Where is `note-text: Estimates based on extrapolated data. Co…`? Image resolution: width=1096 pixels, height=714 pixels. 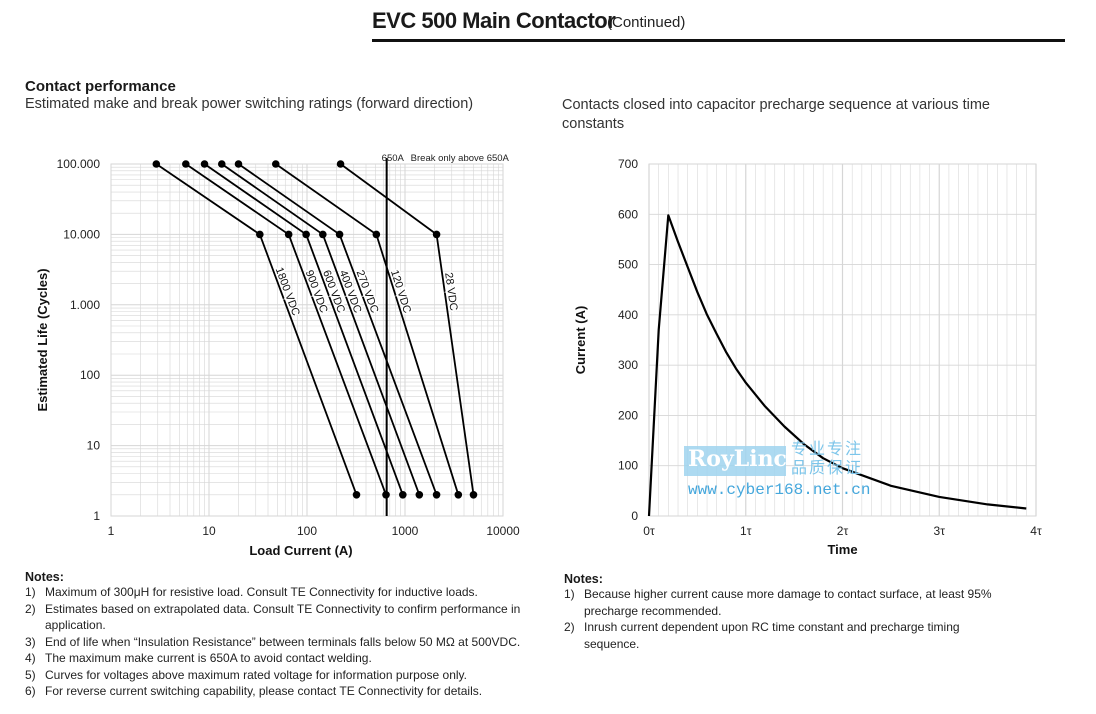
note-text: Estimates based on extrapolated data. Co… is located at coordinates (283, 617).